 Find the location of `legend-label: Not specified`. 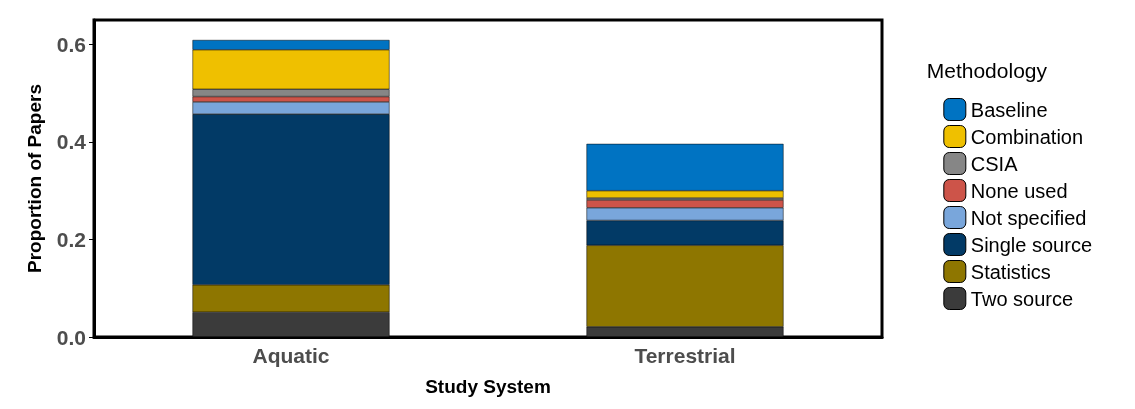

legend-label: Not specified is located at coordinates (1028, 217).